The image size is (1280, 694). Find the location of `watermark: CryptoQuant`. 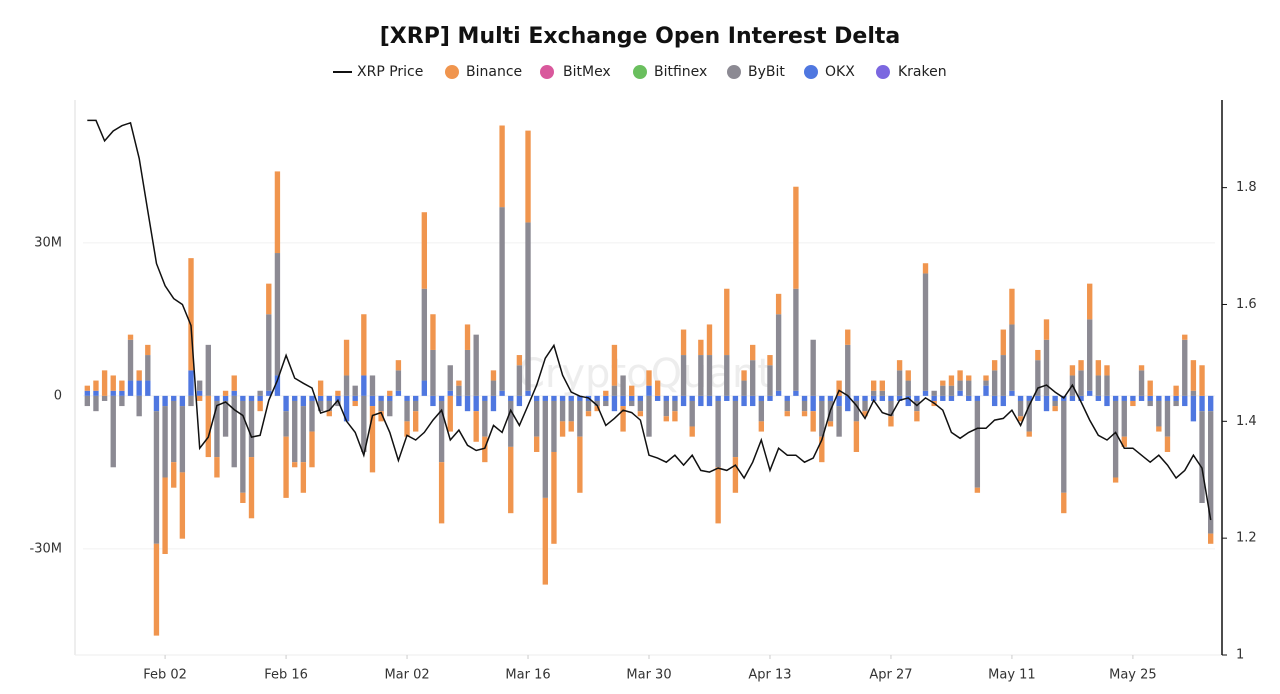

watermark: CryptoQuant is located at coordinates (645, 374).